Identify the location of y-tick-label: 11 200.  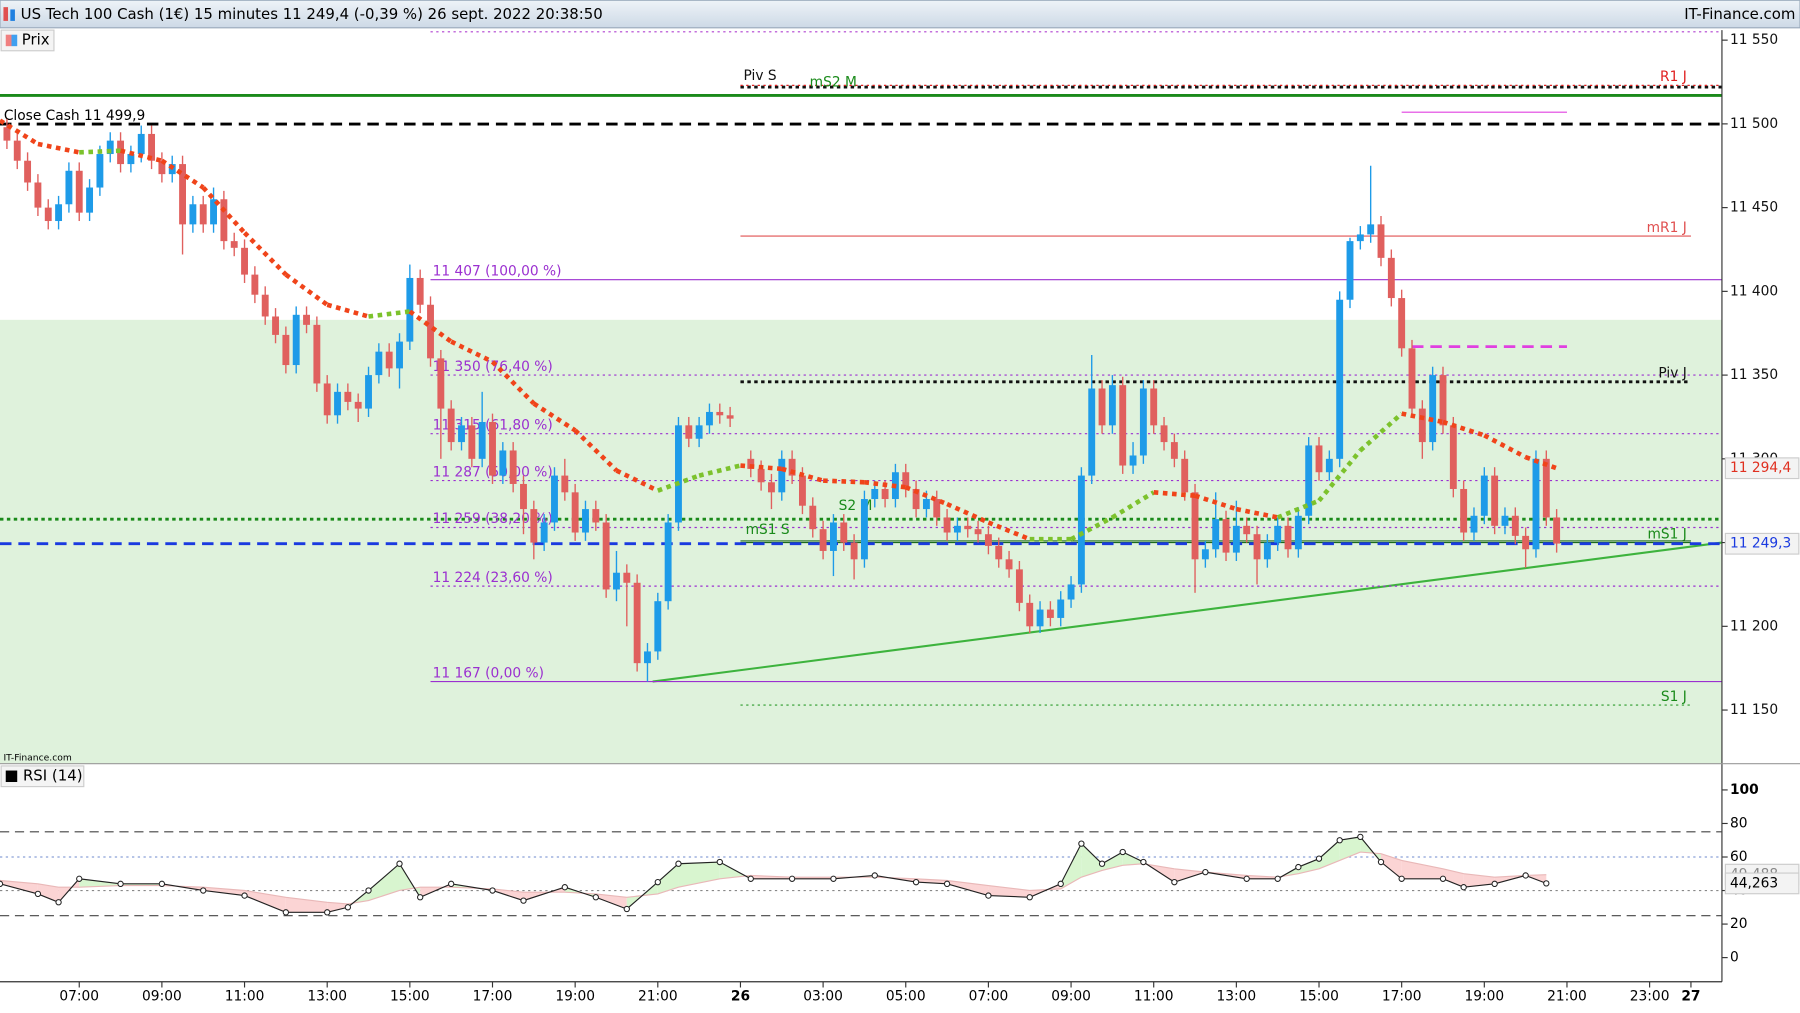
(1754, 626).